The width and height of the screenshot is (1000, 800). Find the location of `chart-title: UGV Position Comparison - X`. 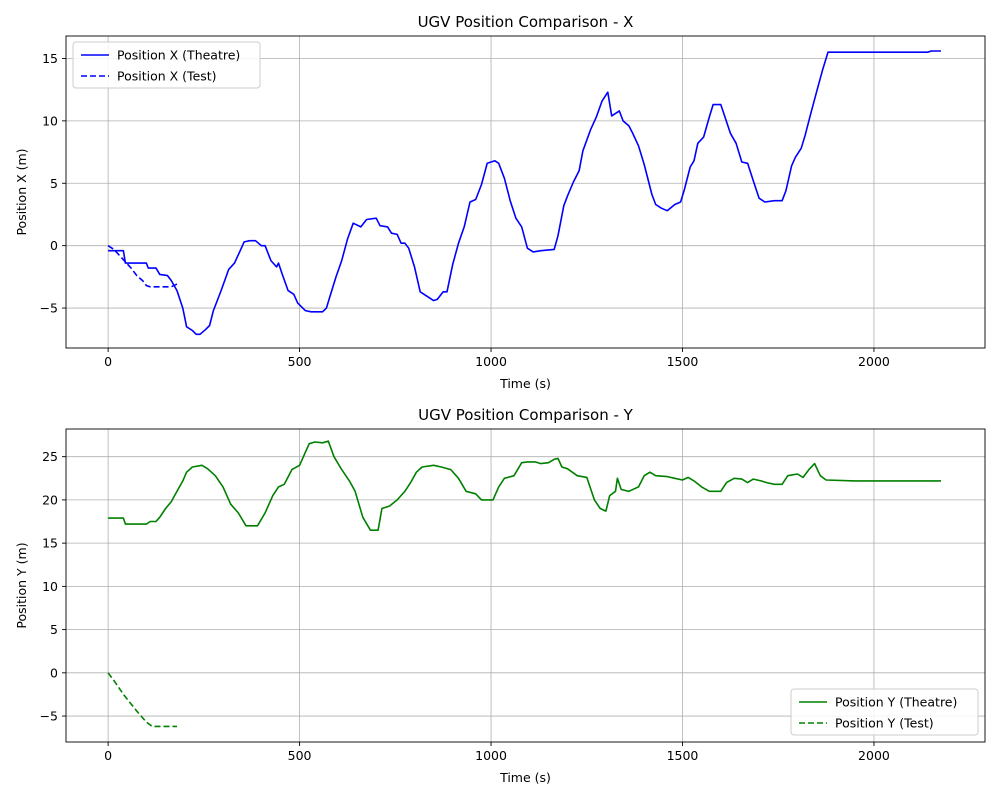

chart-title: UGV Position Comparison - X is located at coordinates (526, 22).